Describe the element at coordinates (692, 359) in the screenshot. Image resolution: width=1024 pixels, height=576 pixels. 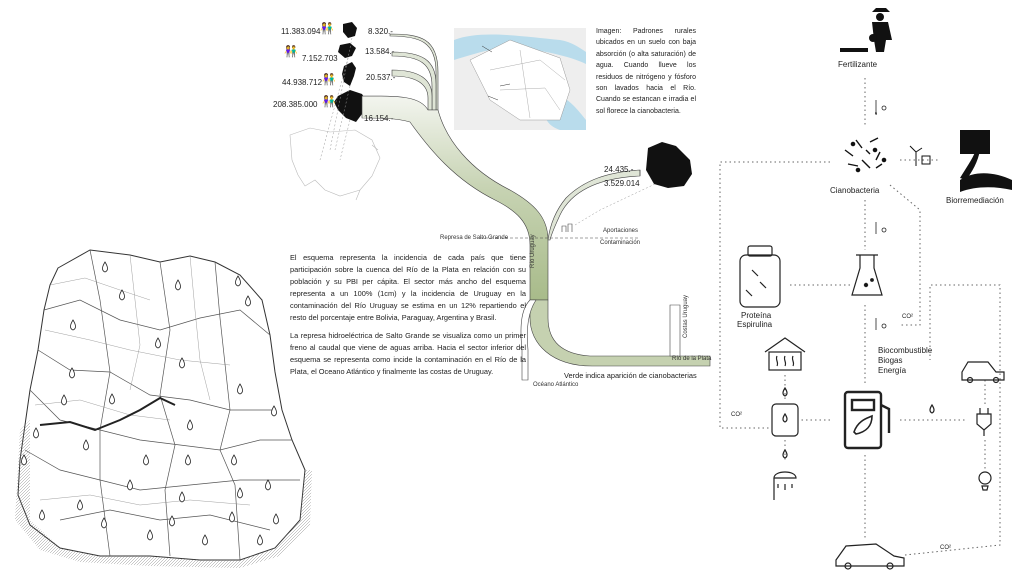
I see `rio-plata-label: Río de la Plata` at that location.